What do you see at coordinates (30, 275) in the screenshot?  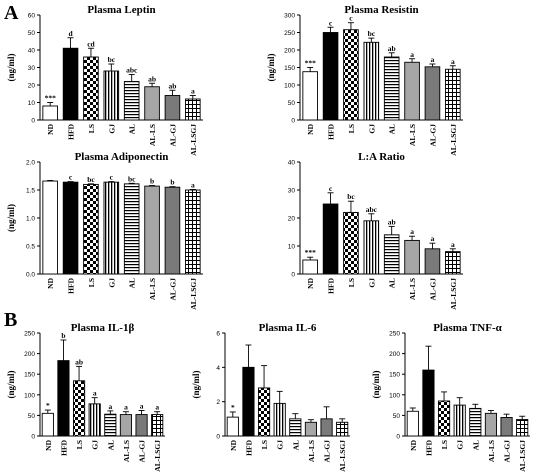 I see `y-tick-label: 0.0` at bounding box center [30, 275].